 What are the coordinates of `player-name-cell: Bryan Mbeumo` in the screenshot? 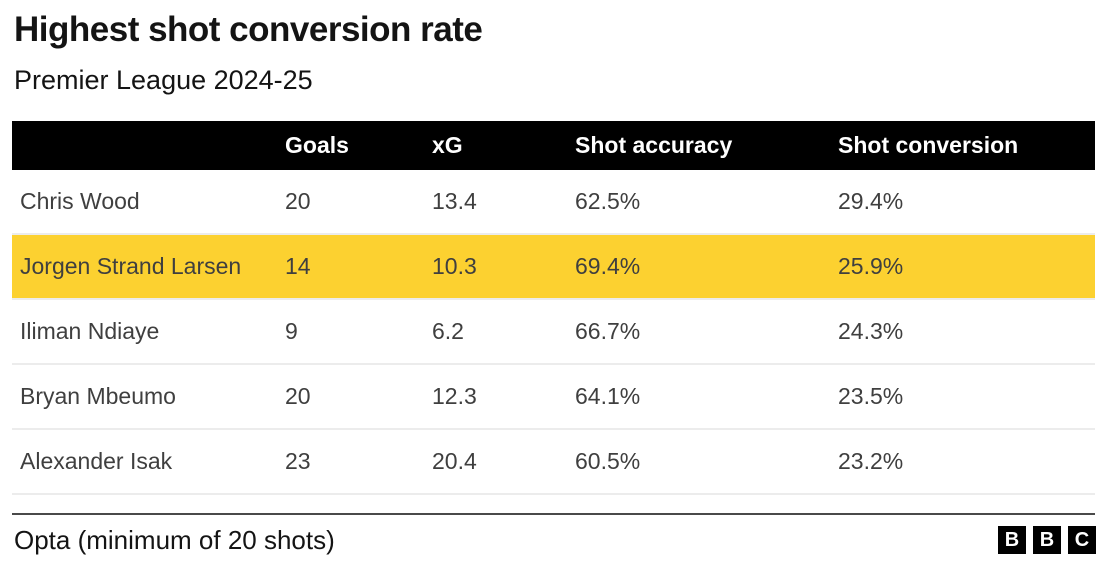 It's located at (98, 395).